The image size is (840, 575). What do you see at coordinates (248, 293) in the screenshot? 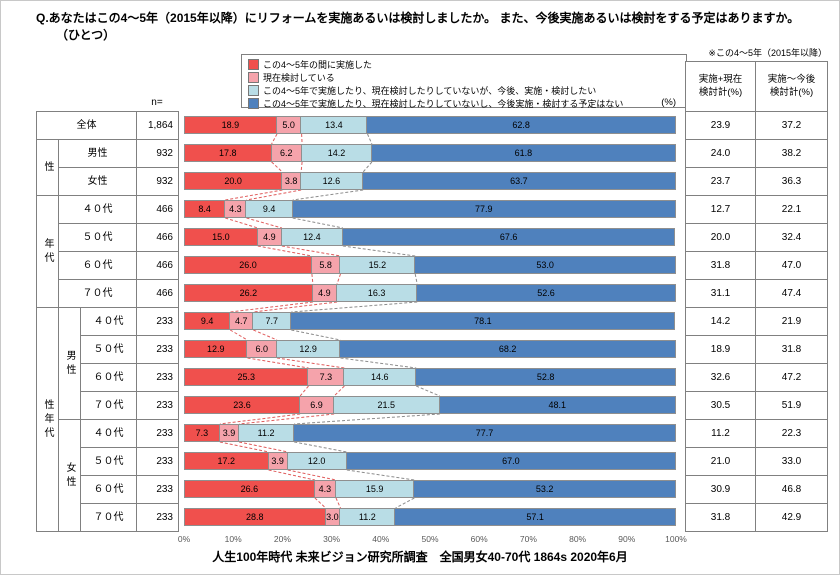
I see `bar-segment-0: 26.2` at bounding box center [248, 293].